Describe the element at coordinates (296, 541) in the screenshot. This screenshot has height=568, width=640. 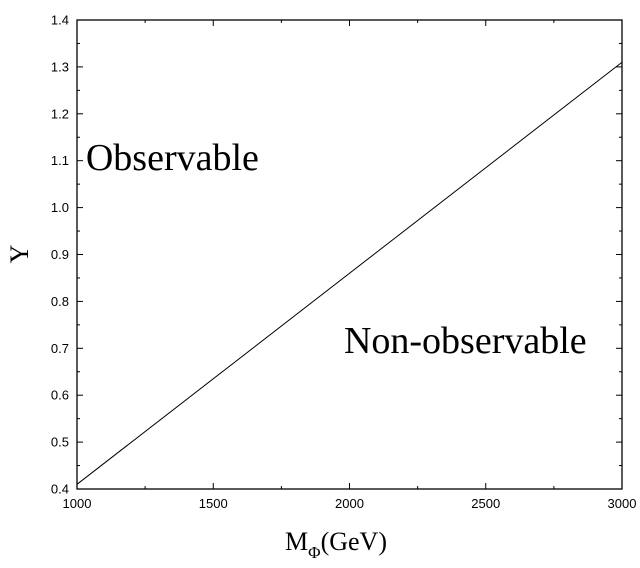
I see `x-axis-title-main: M` at that location.